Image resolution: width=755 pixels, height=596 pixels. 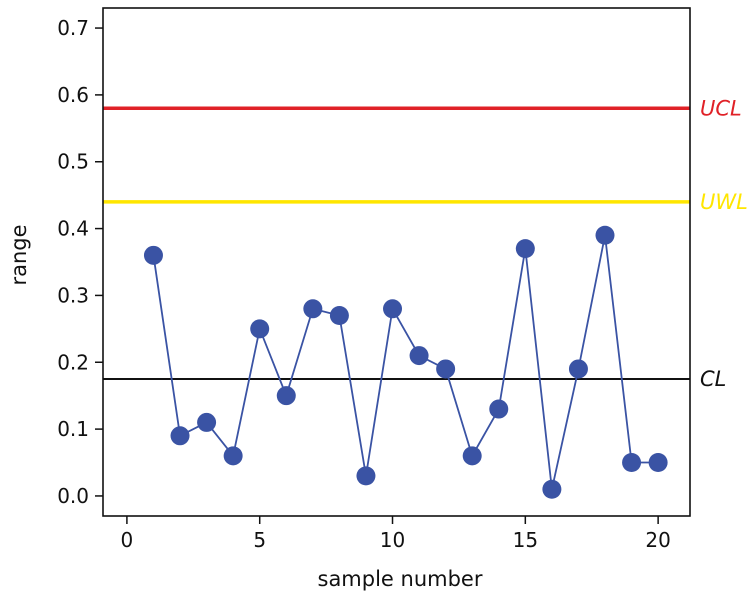 I want to click on y-tick-label: 0.6, so click(x=73, y=95).